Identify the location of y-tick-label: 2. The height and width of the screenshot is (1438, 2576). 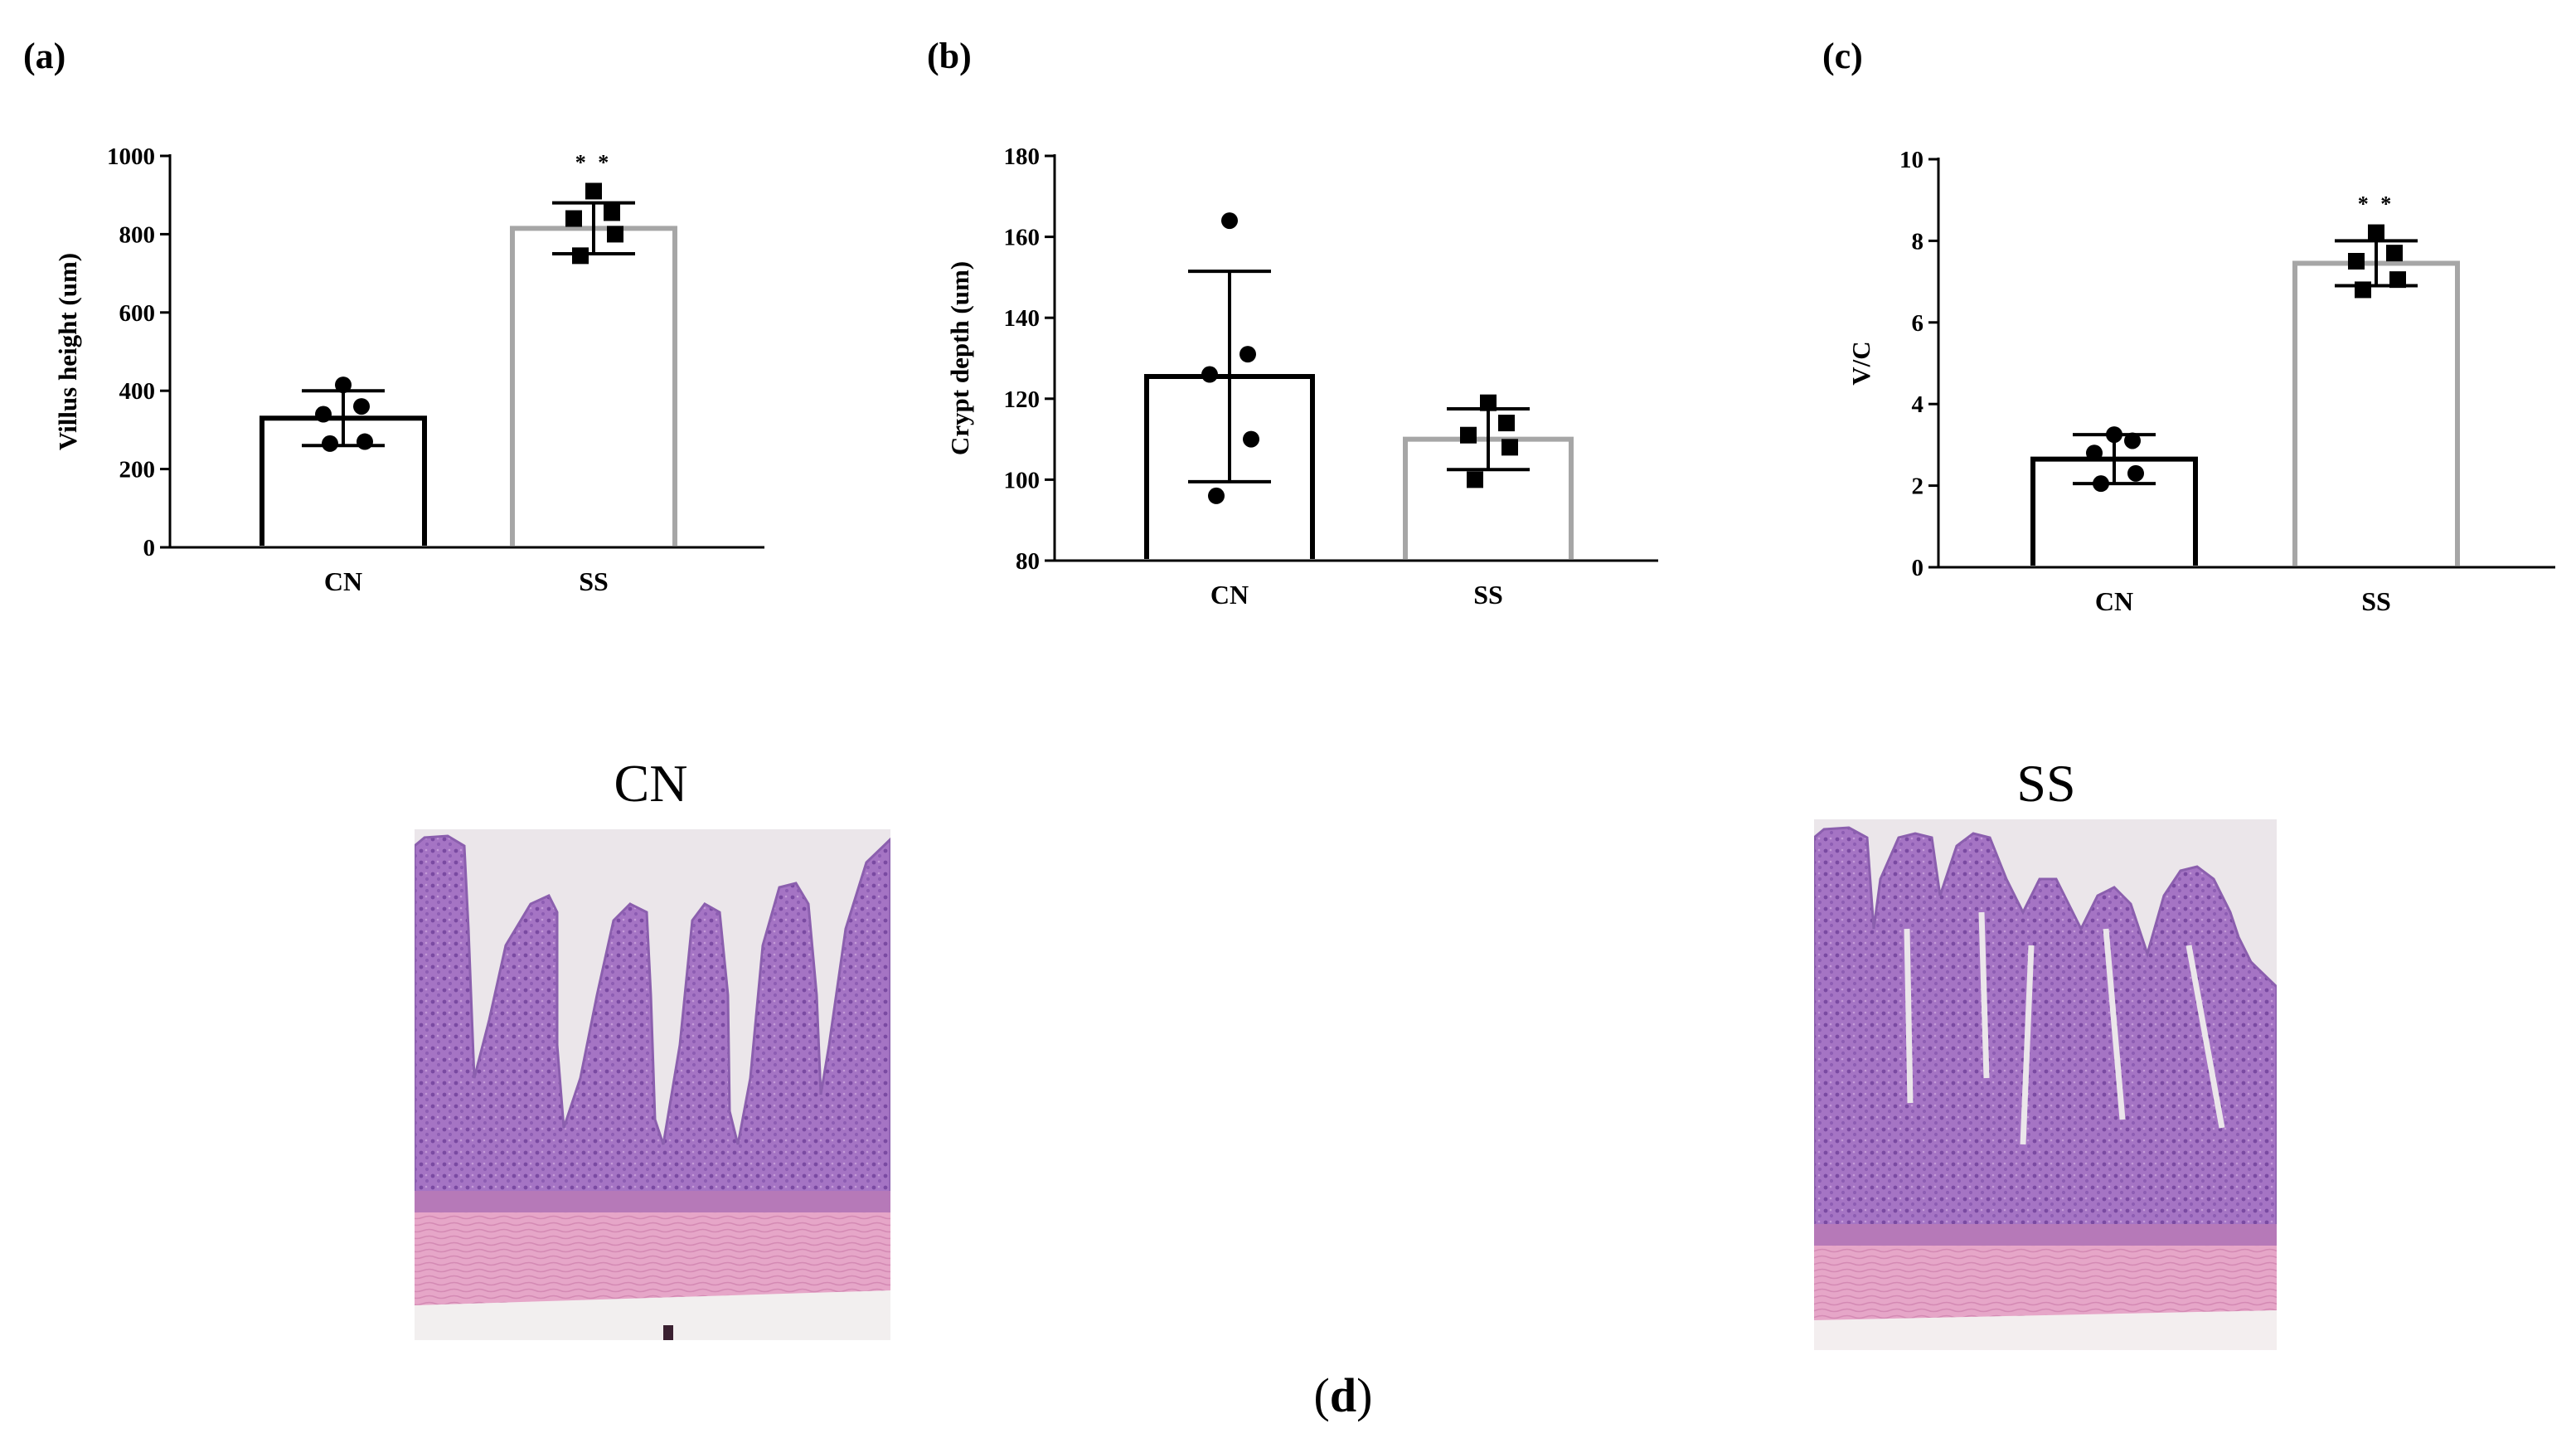
(1918, 487).